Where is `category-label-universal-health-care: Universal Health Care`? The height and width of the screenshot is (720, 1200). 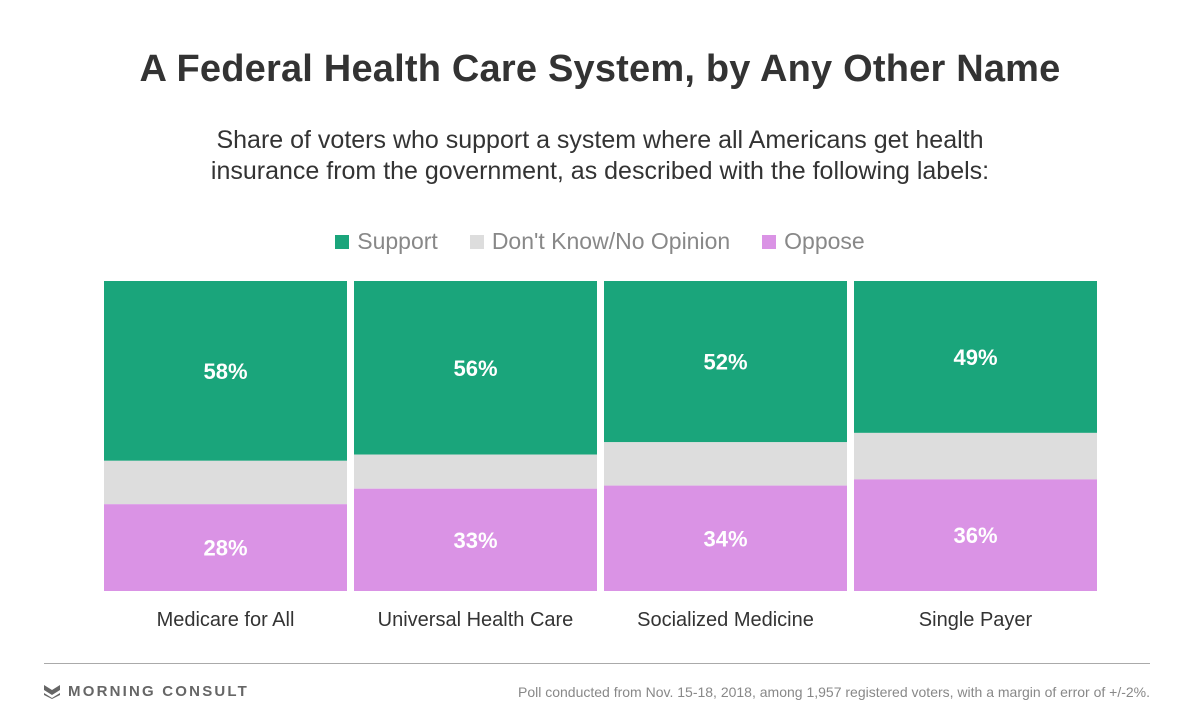 category-label-universal-health-care: Universal Health Care is located at coordinates (476, 620).